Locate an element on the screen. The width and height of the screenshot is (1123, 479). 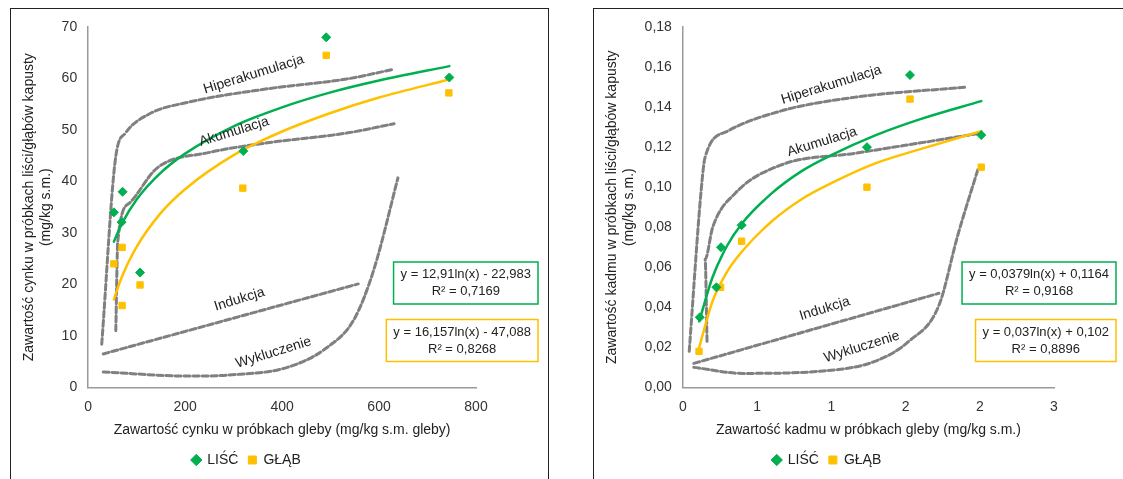
x-axis-title: Zawartość cynku w próbkach gleby (mg/kg s.m. gleby) is located at coordinates (282, 429).